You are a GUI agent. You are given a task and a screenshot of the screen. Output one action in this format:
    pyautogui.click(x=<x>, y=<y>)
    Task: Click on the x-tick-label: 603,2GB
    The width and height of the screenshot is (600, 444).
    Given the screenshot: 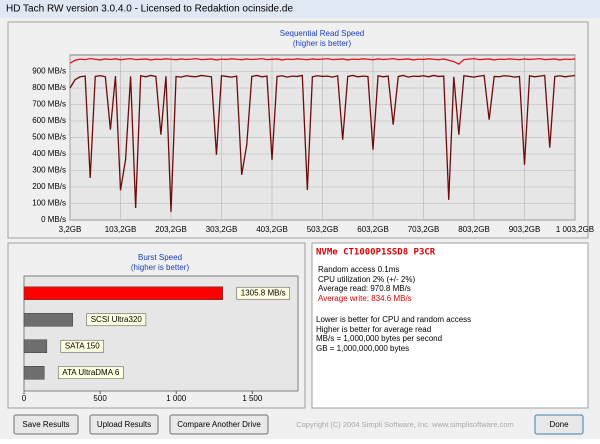 What is the action you would take?
    pyautogui.click(x=373, y=229)
    